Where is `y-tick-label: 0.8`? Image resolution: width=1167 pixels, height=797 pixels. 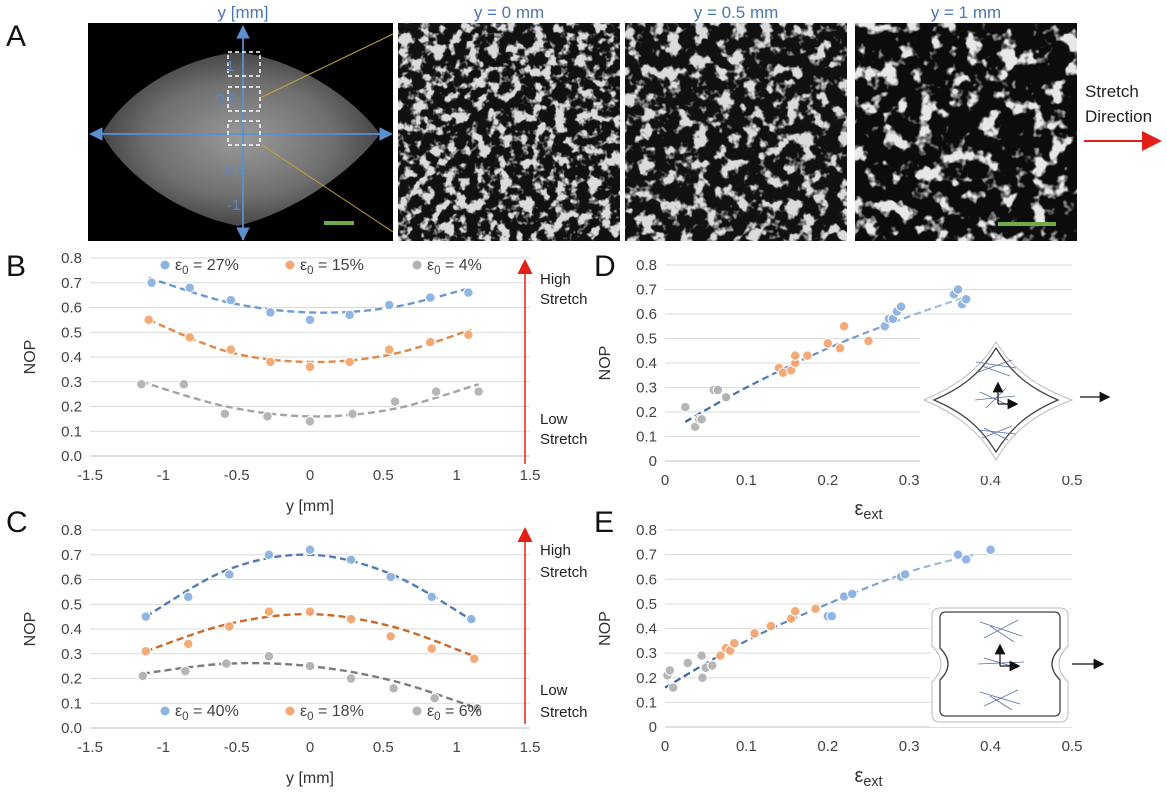
y-tick-label: 0.8 is located at coordinates (71, 530).